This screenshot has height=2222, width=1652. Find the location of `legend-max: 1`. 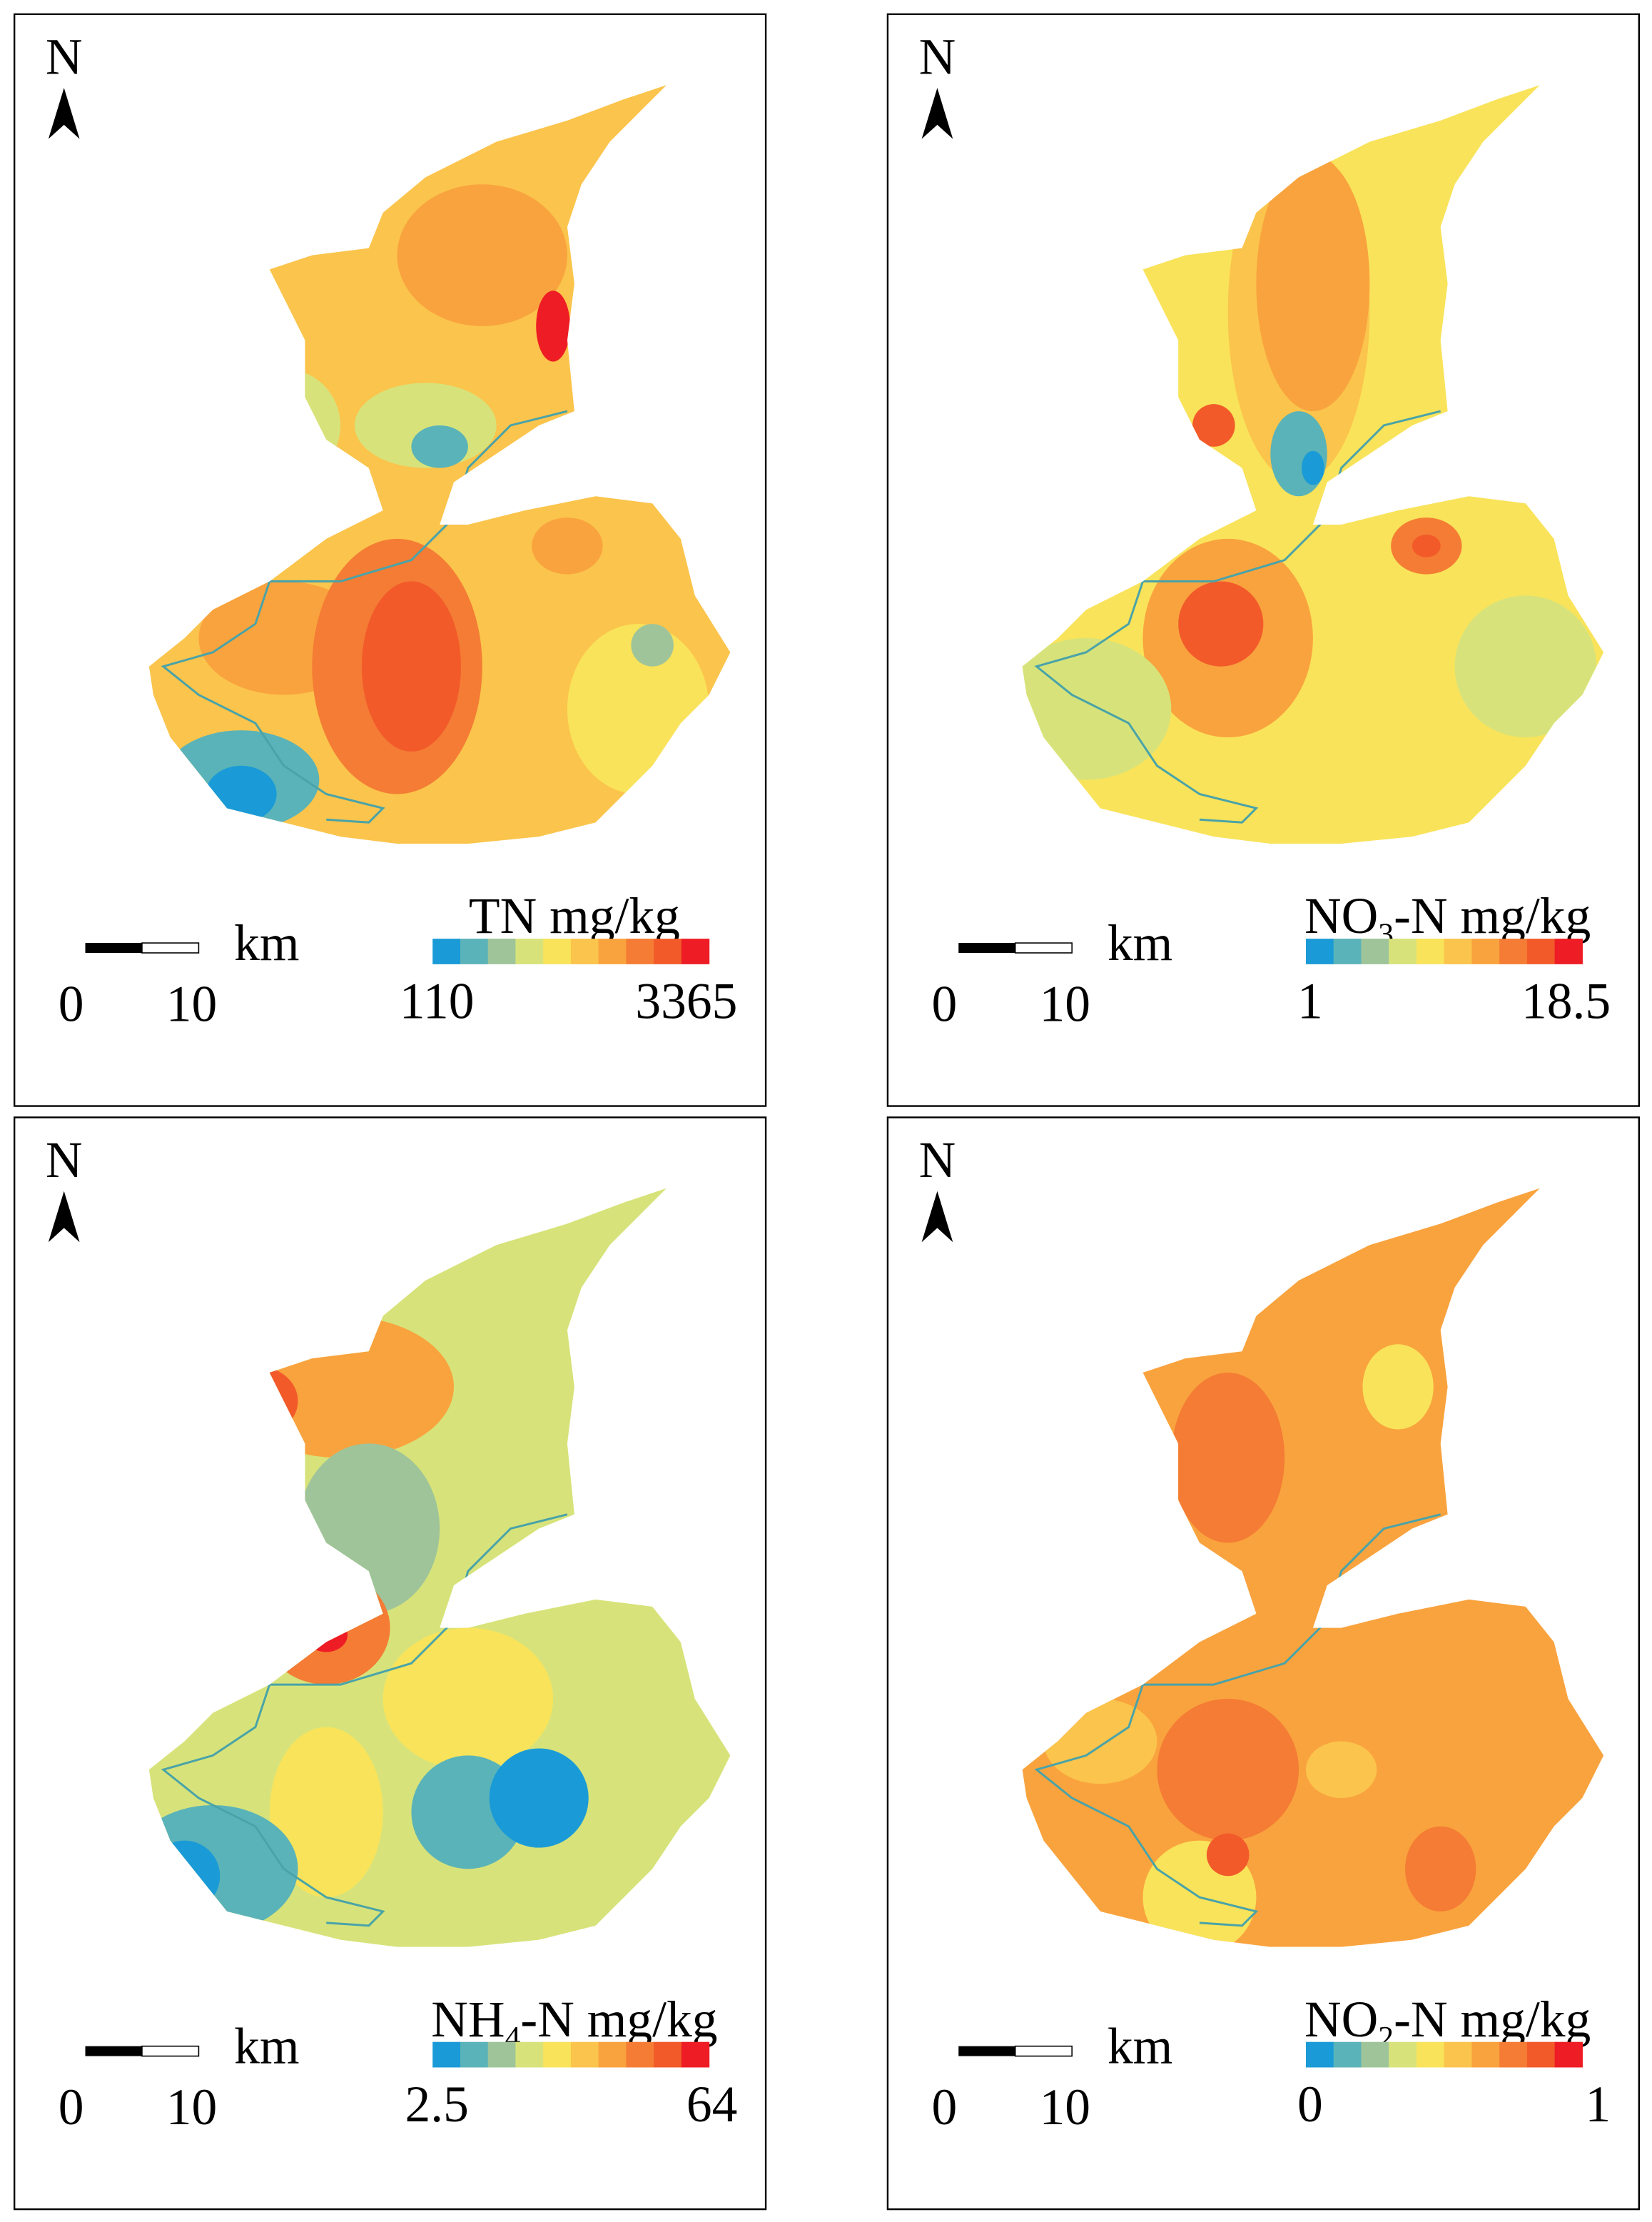

legend-max: 1 is located at coordinates (1598, 2104).